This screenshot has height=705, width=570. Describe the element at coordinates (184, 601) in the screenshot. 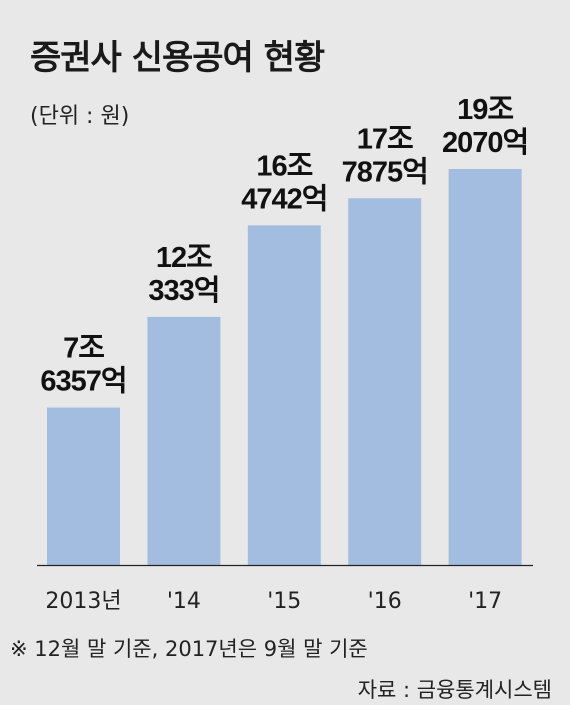

I see `x-tick-label-1: '14` at that location.